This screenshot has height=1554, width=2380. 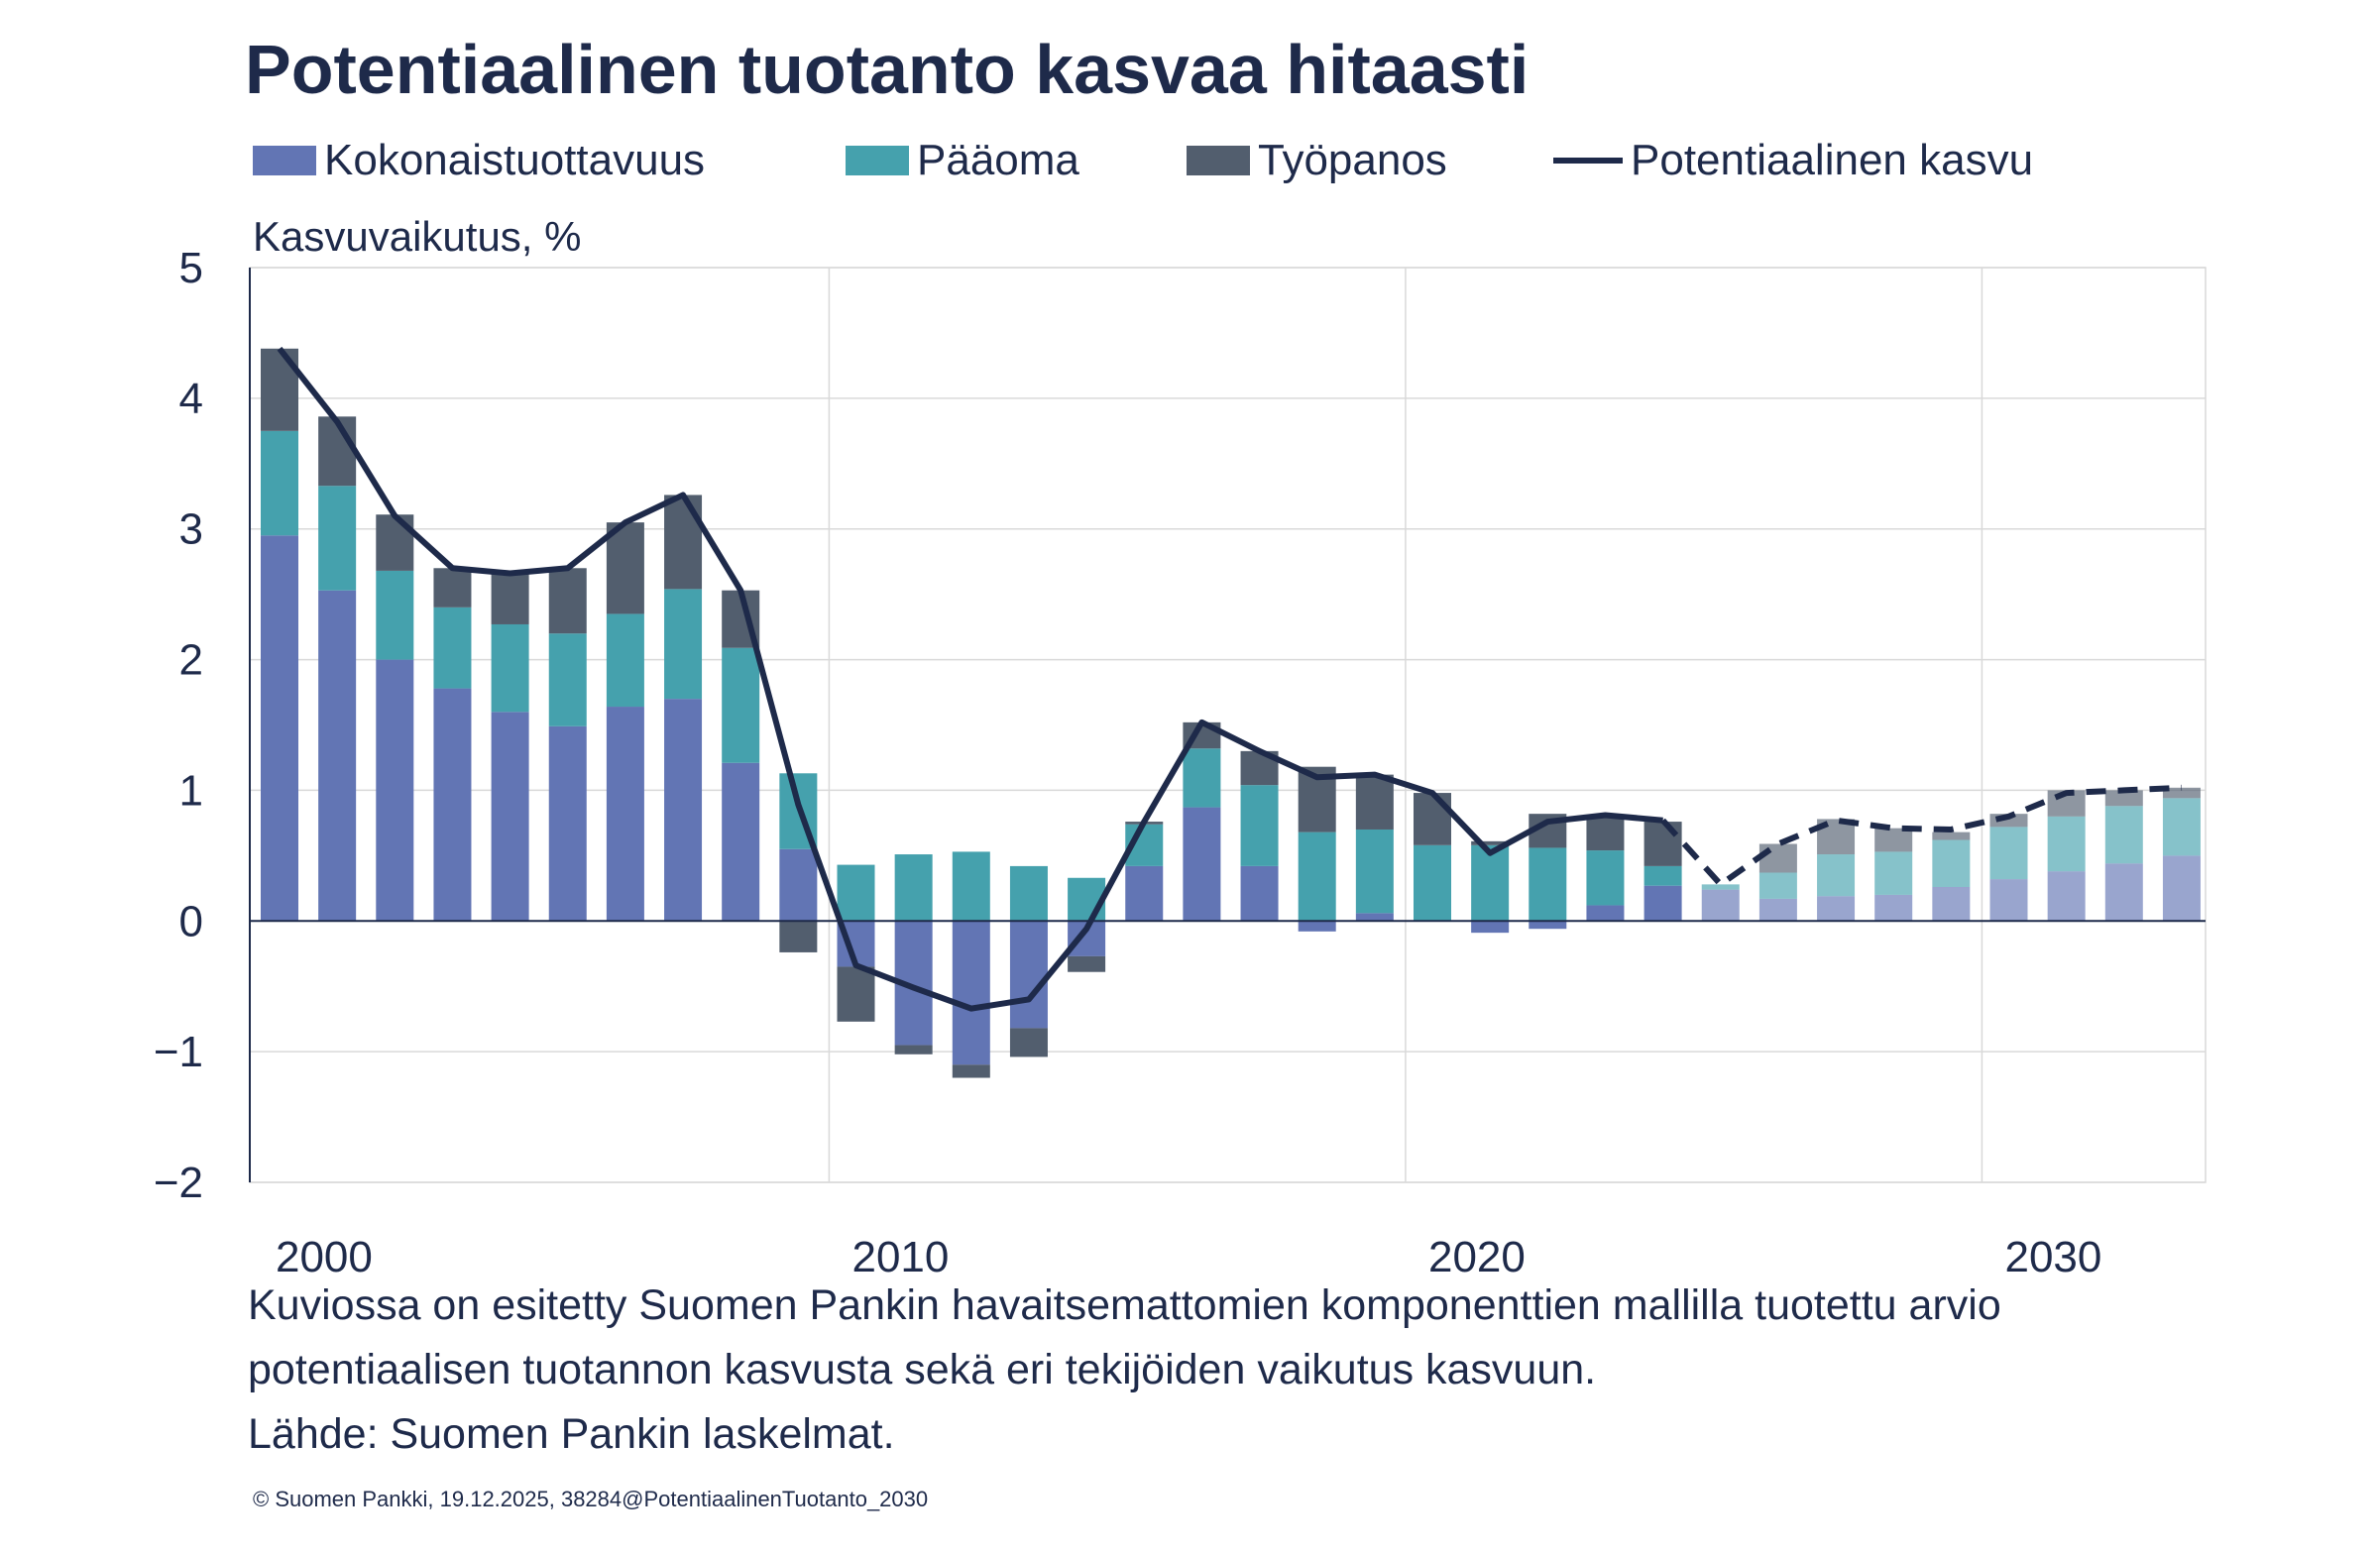 I want to click on y-tick-label: 5, so click(x=191, y=268).